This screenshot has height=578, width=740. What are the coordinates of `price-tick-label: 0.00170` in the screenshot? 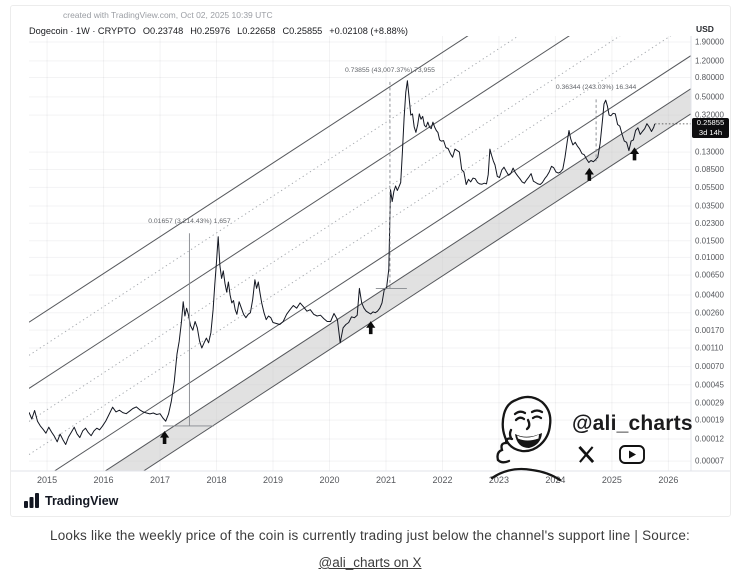 It's located at (709, 330).